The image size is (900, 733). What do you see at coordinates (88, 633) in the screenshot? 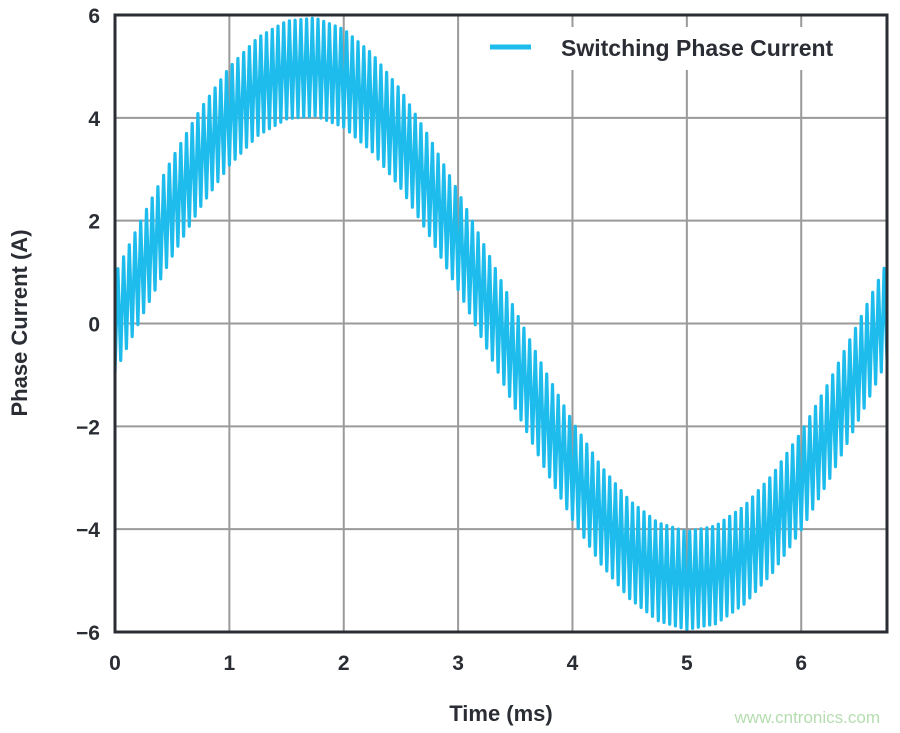
I see `y-tick-label: −6` at bounding box center [88, 633].